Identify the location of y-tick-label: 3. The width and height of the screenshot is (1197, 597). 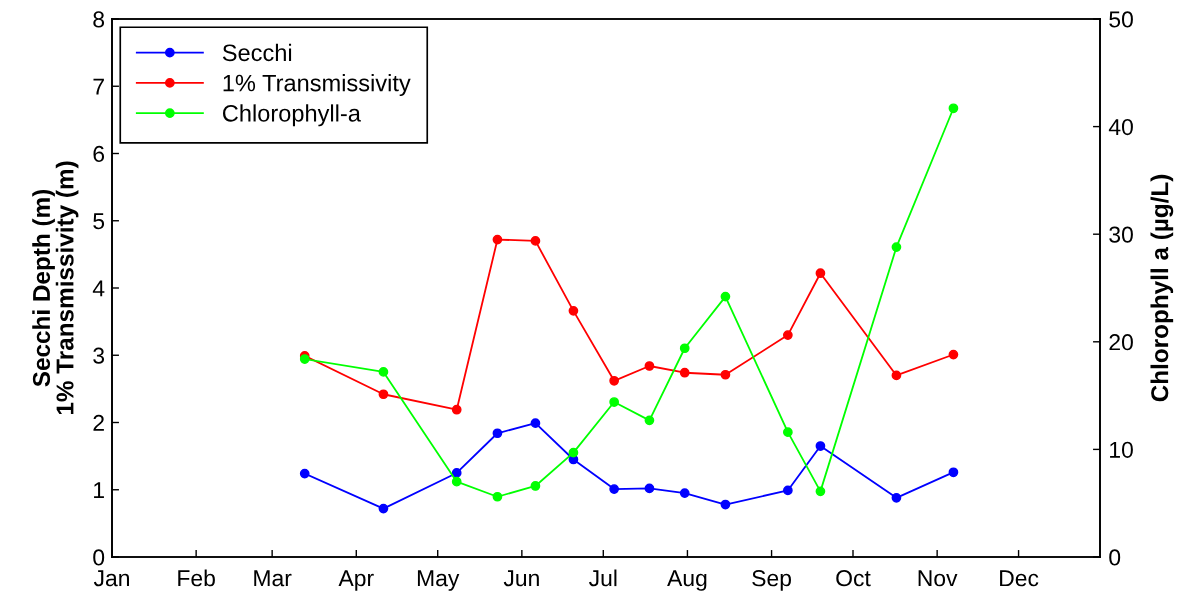
(99, 355).